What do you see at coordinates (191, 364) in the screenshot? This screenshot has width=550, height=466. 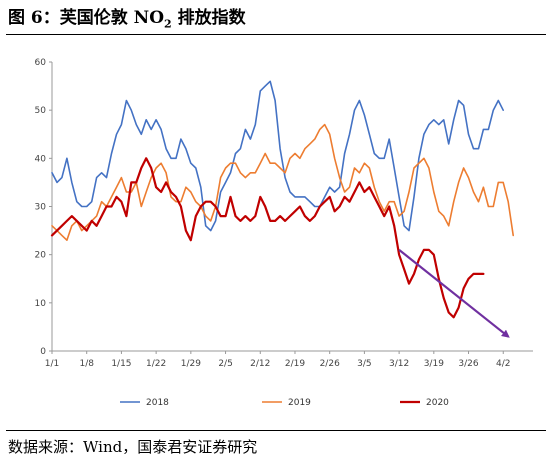 I see `x-tick-label: 1/29` at bounding box center [191, 364].